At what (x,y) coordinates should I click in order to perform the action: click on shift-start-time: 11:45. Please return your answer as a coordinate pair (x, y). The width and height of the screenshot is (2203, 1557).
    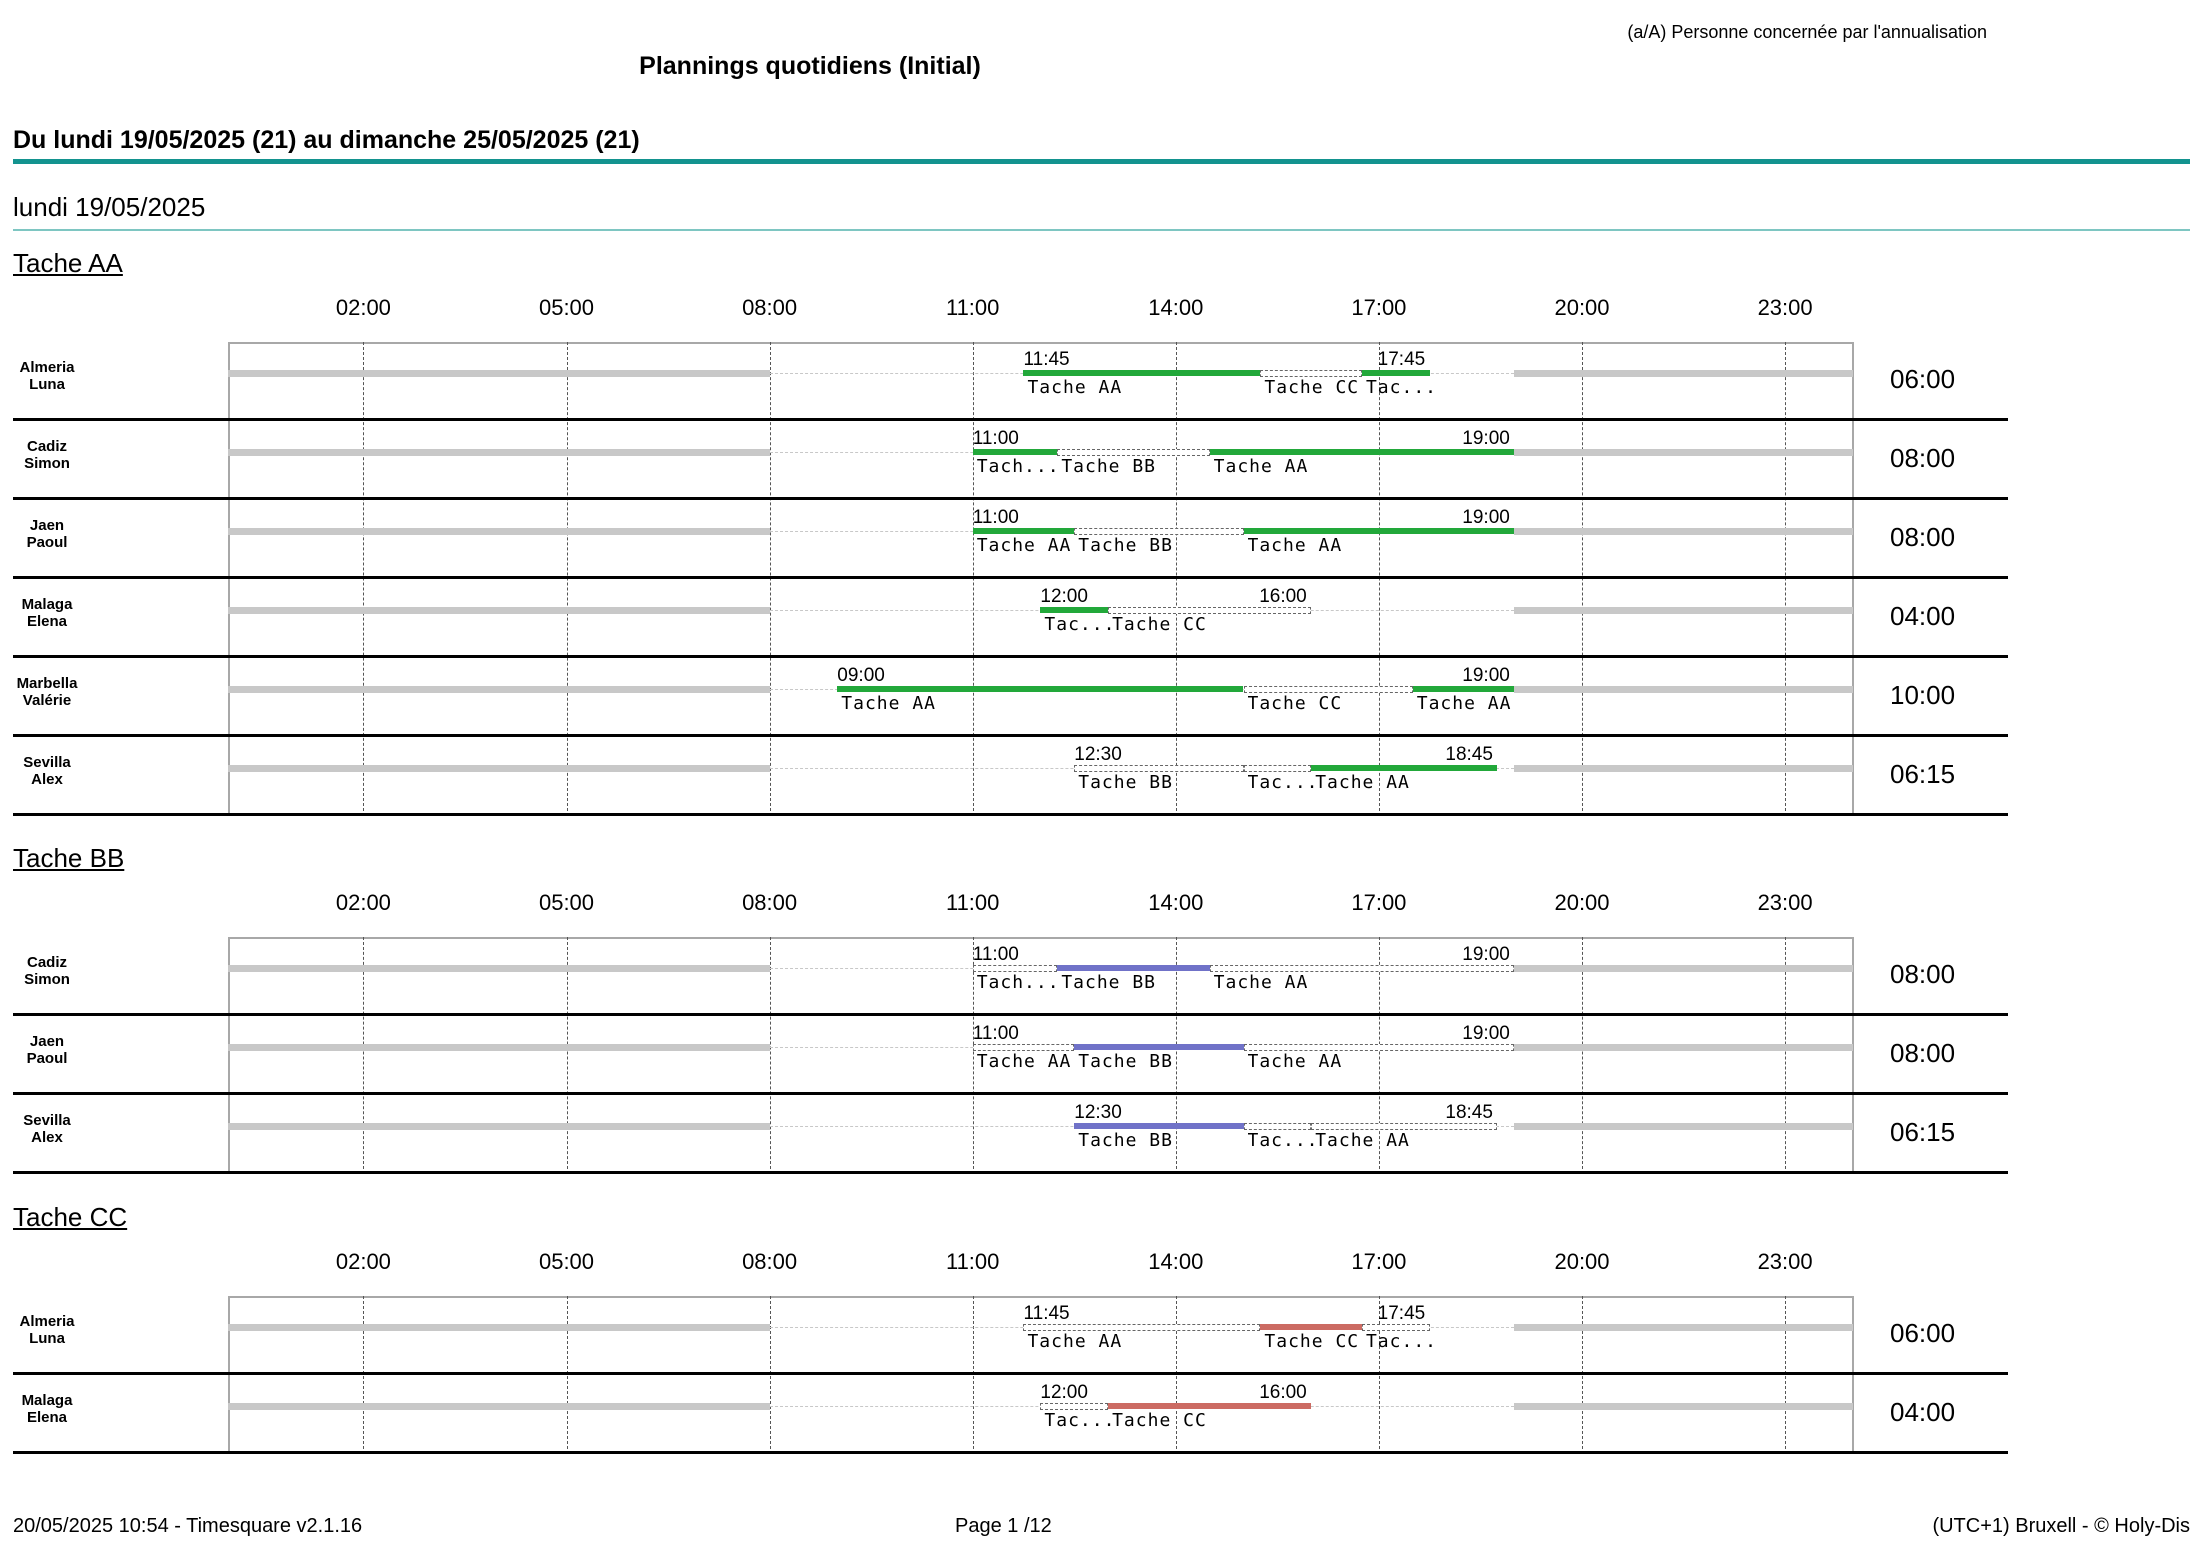
    Looking at the image, I should click on (1046, 1313).